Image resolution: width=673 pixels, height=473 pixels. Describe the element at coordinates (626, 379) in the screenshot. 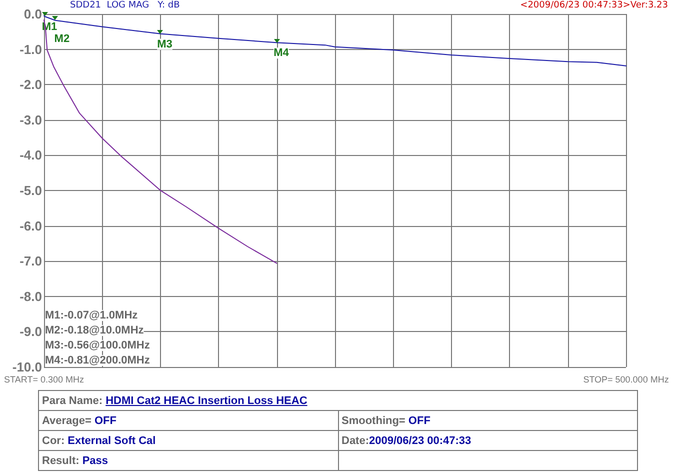

I see `x-tick-label: STOP= 500.000 MHz` at that location.